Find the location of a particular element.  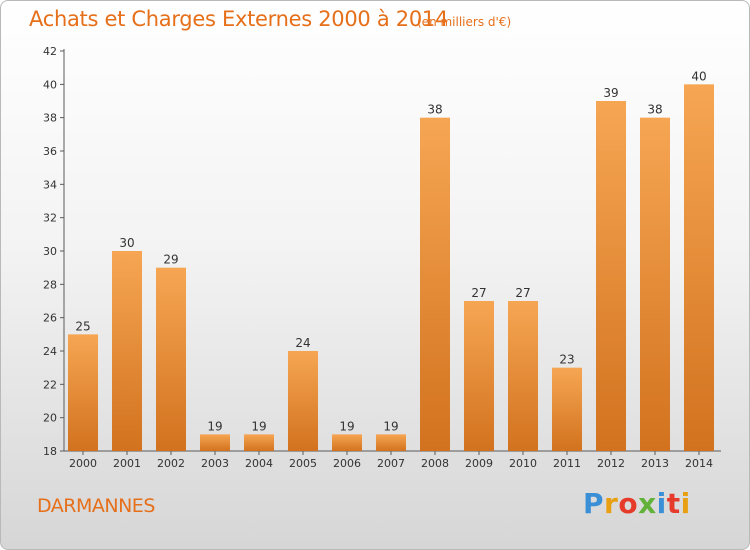

x-tick-label: 2006 is located at coordinates (347, 463).